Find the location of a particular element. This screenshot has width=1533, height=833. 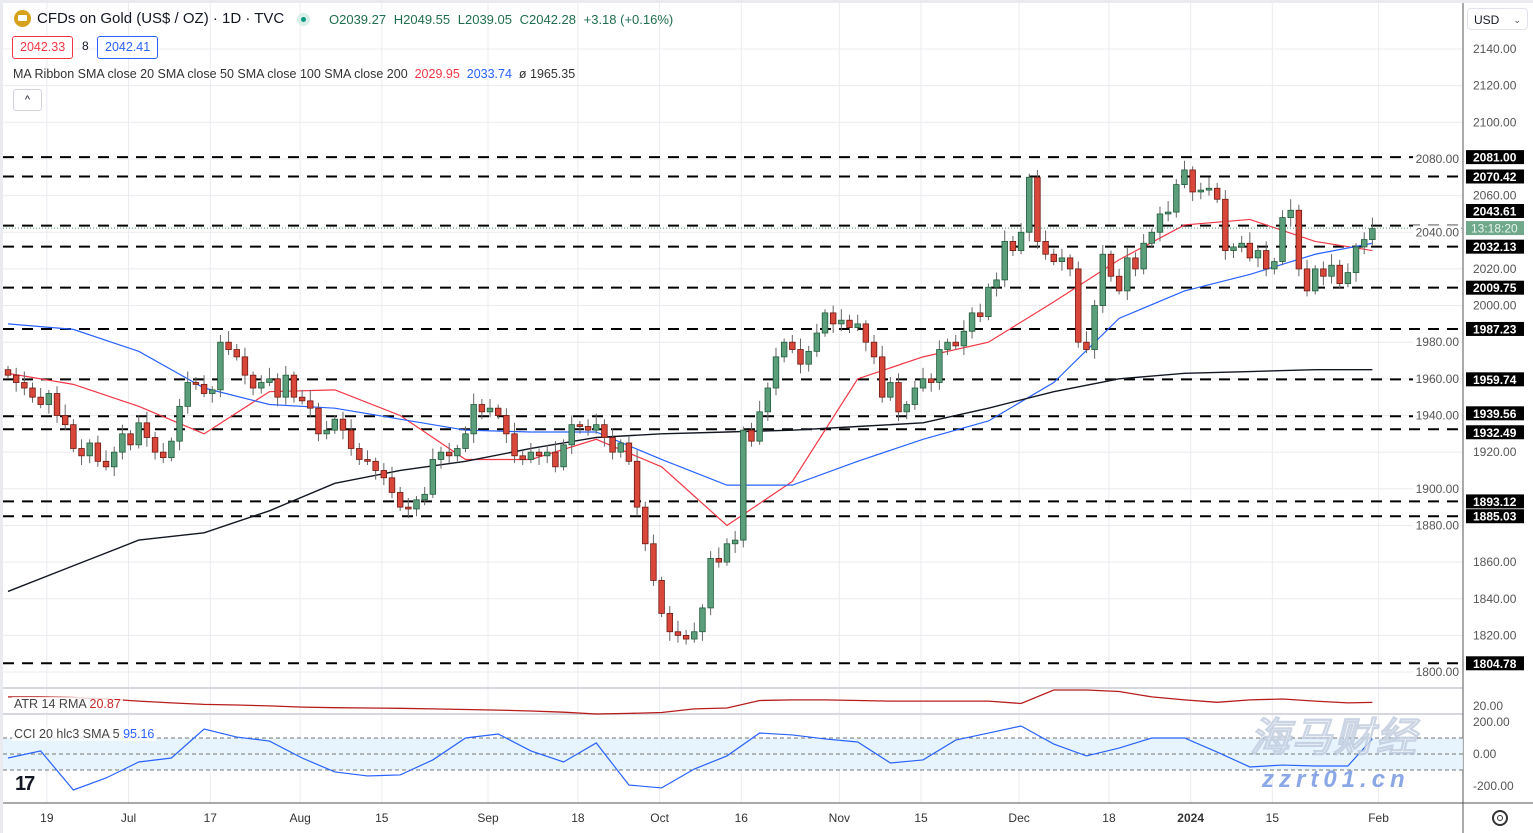

atr-legend: ATR 14 RMA 20.87 is located at coordinates (67, 704).